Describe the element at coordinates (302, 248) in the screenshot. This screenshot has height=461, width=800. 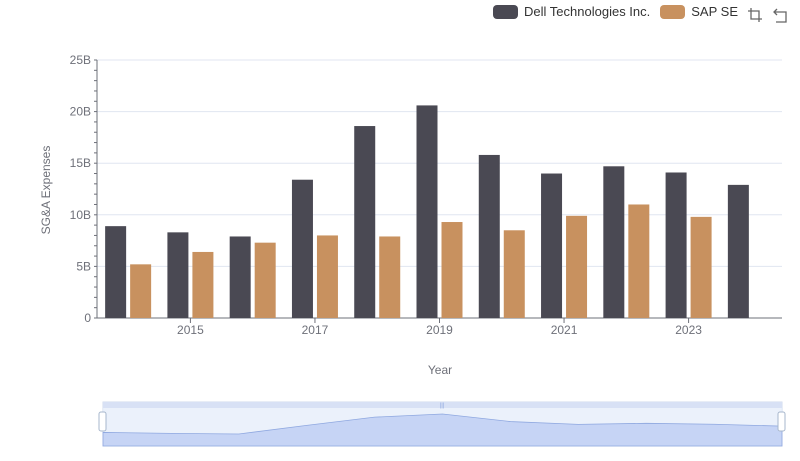
I see `bar-dell-2017` at that location.